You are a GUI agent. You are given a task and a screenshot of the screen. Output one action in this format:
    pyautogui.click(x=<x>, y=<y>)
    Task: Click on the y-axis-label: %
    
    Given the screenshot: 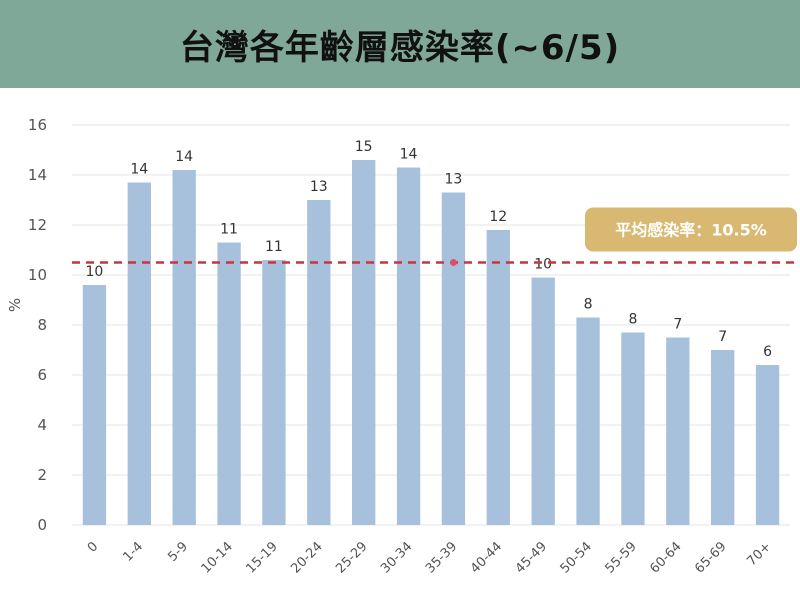 What is the action you would take?
    pyautogui.click(x=15, y=305)
    